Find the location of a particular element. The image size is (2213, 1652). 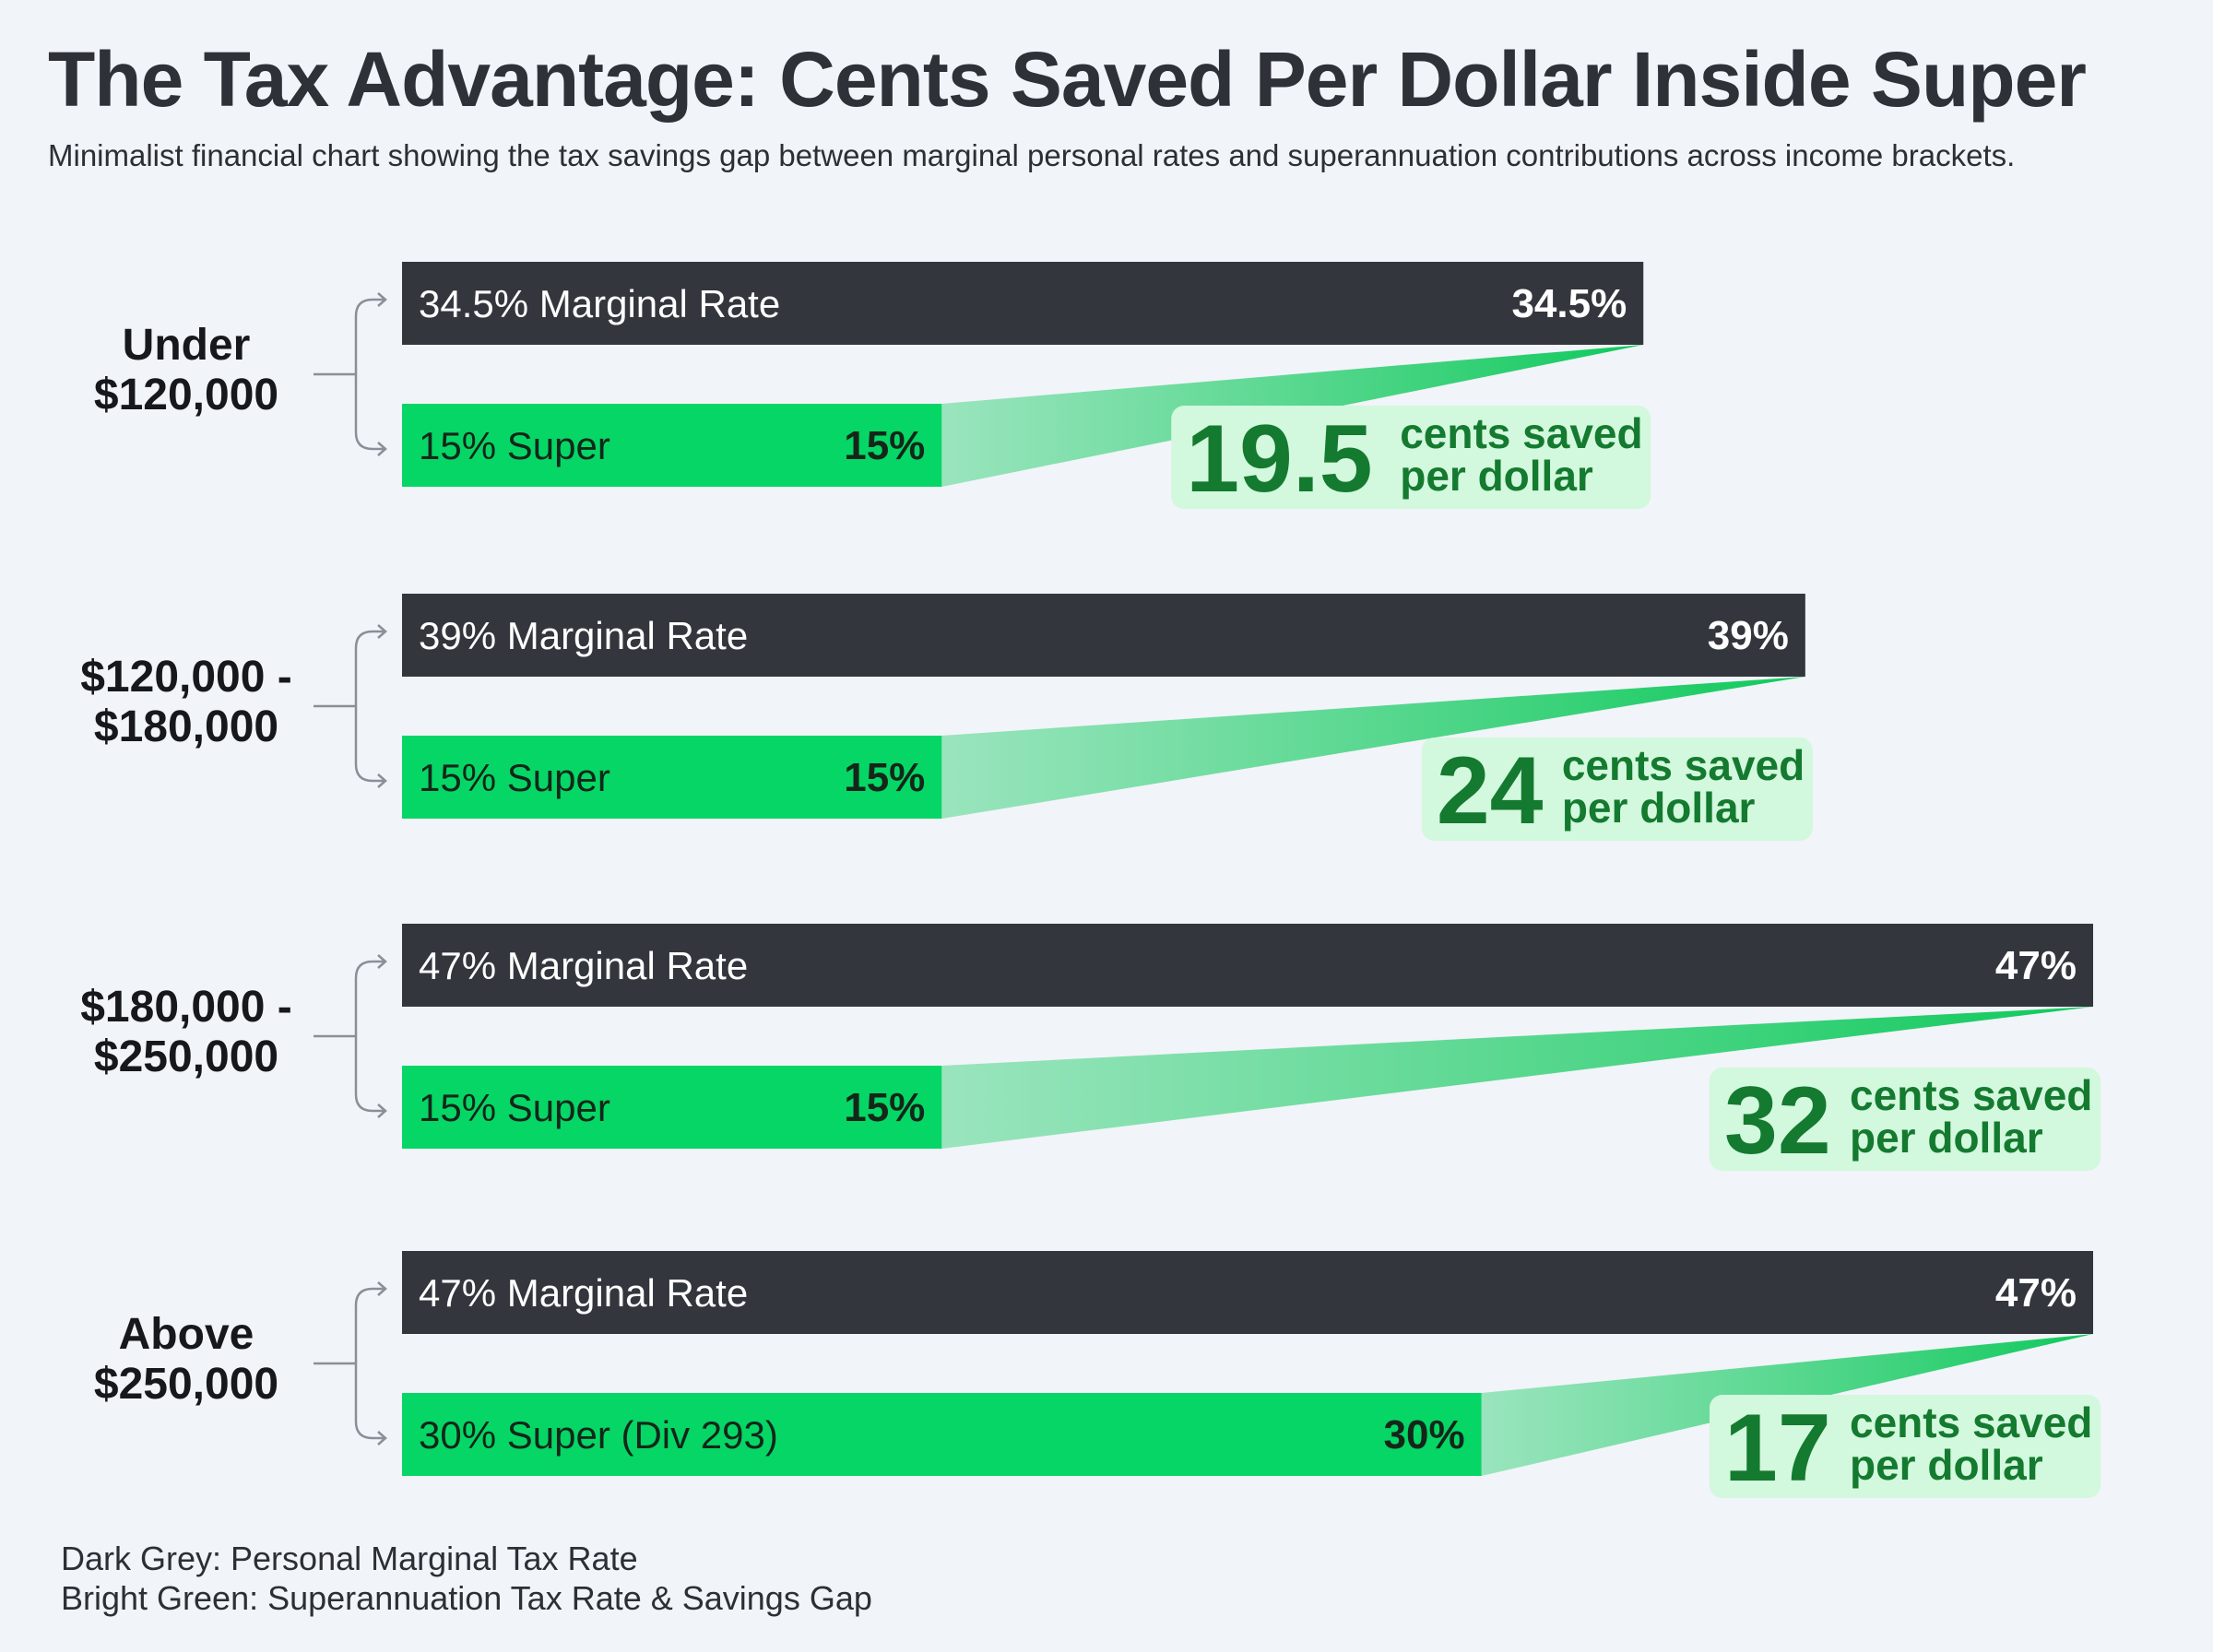

category-label-line: Under is located at coordinates (187, 345).